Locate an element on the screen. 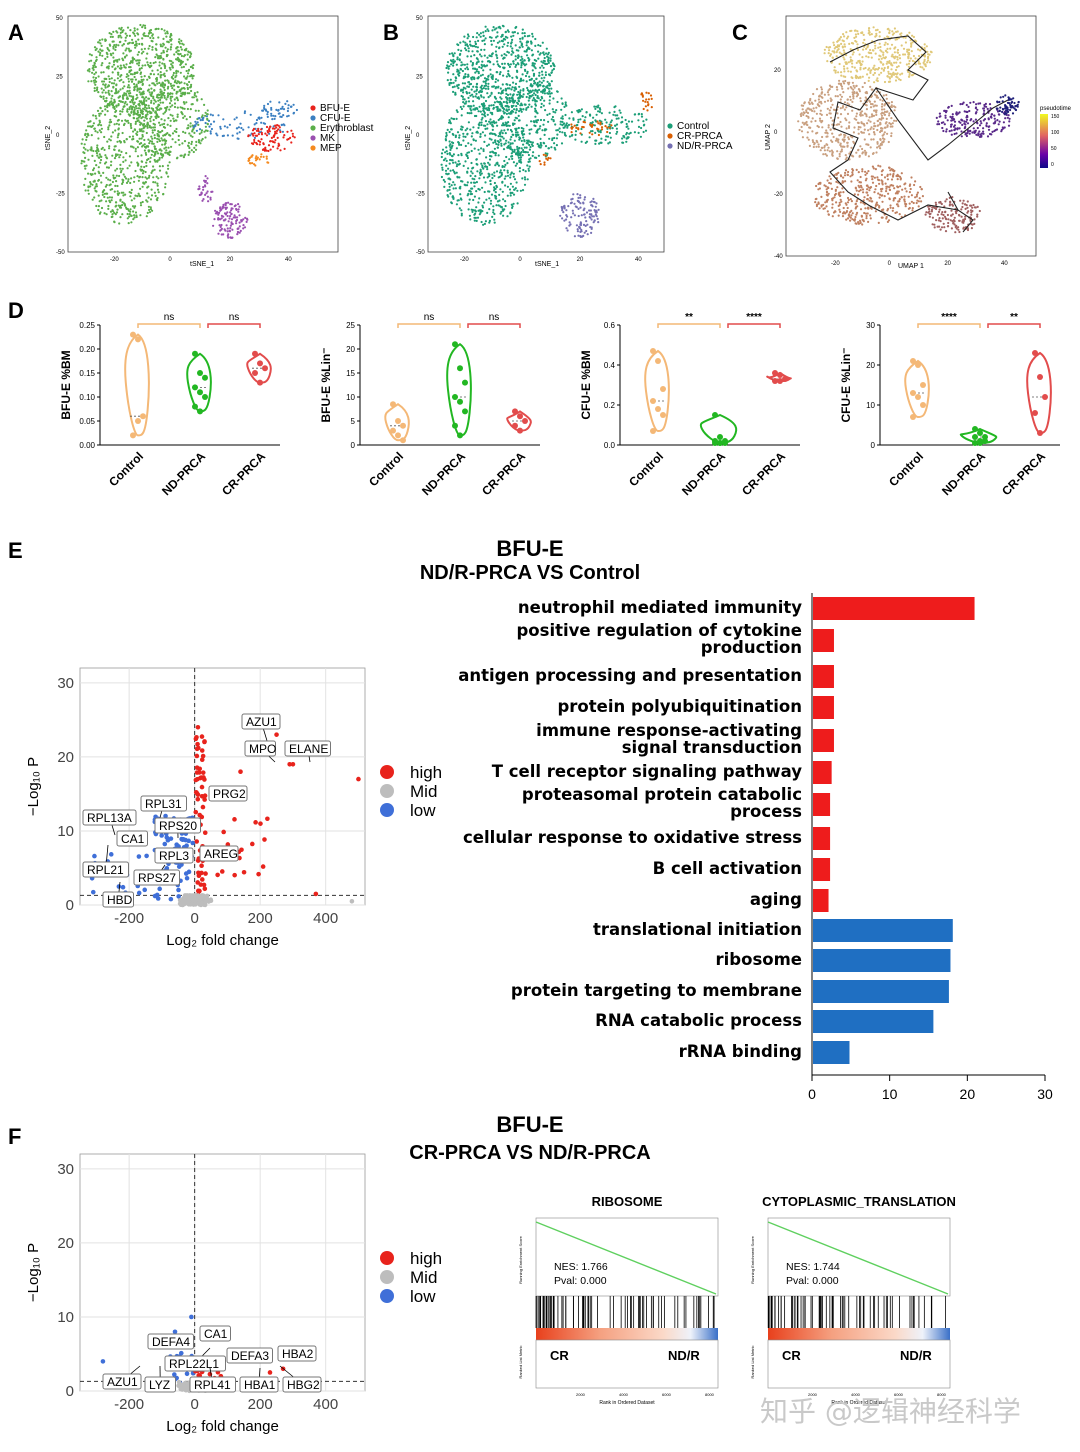  cr-prca-point is located at coordinates (548, 158).